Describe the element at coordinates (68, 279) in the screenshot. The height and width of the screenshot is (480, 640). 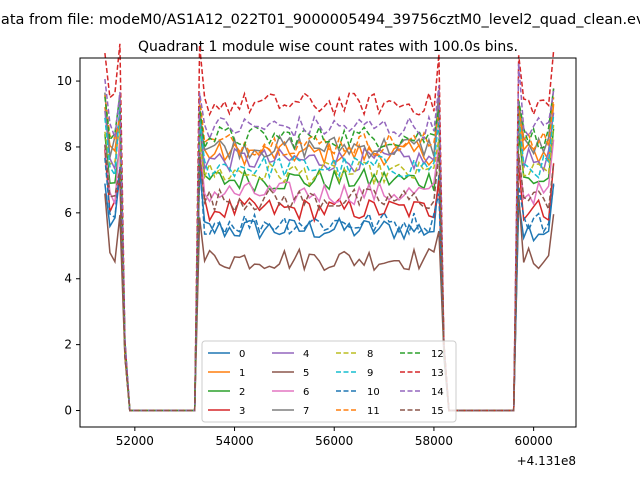
I see `y-tick-label: 4` at that location.